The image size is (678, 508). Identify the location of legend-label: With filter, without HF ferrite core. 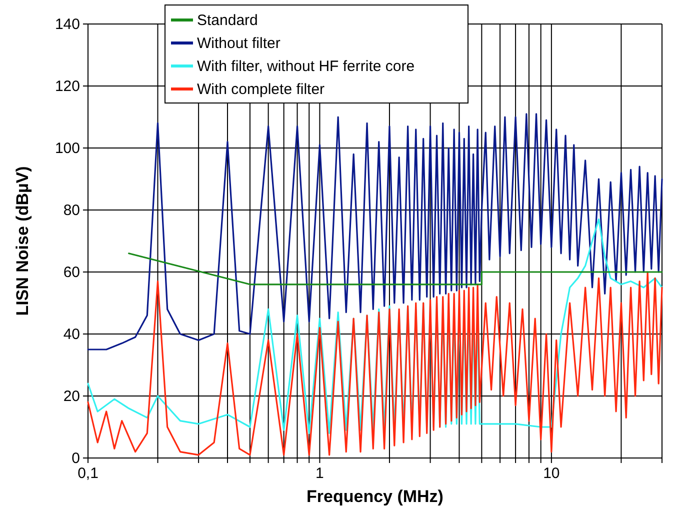
(306, 66).